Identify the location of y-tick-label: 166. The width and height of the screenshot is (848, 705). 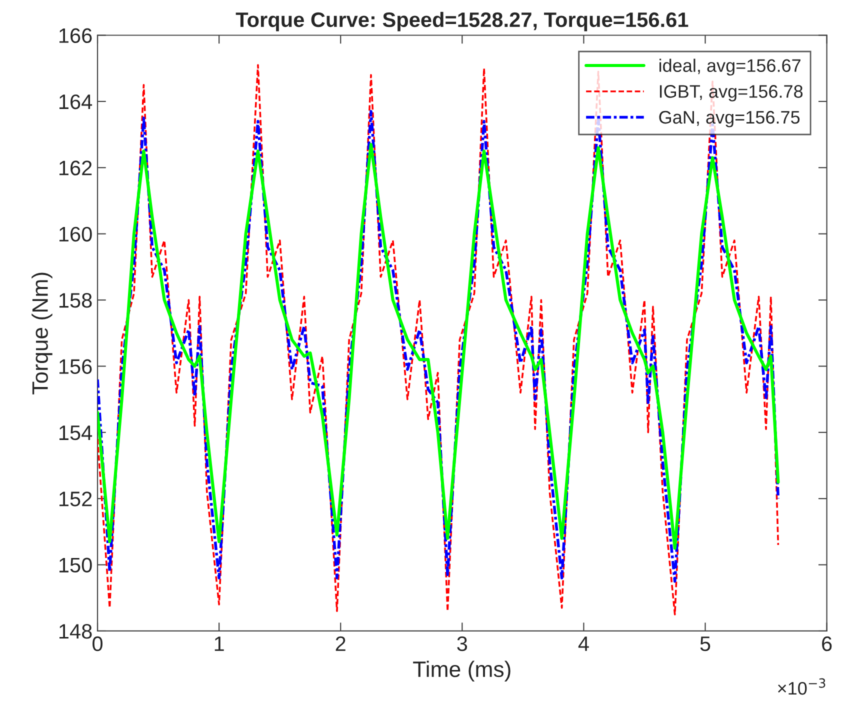
(75, 36).